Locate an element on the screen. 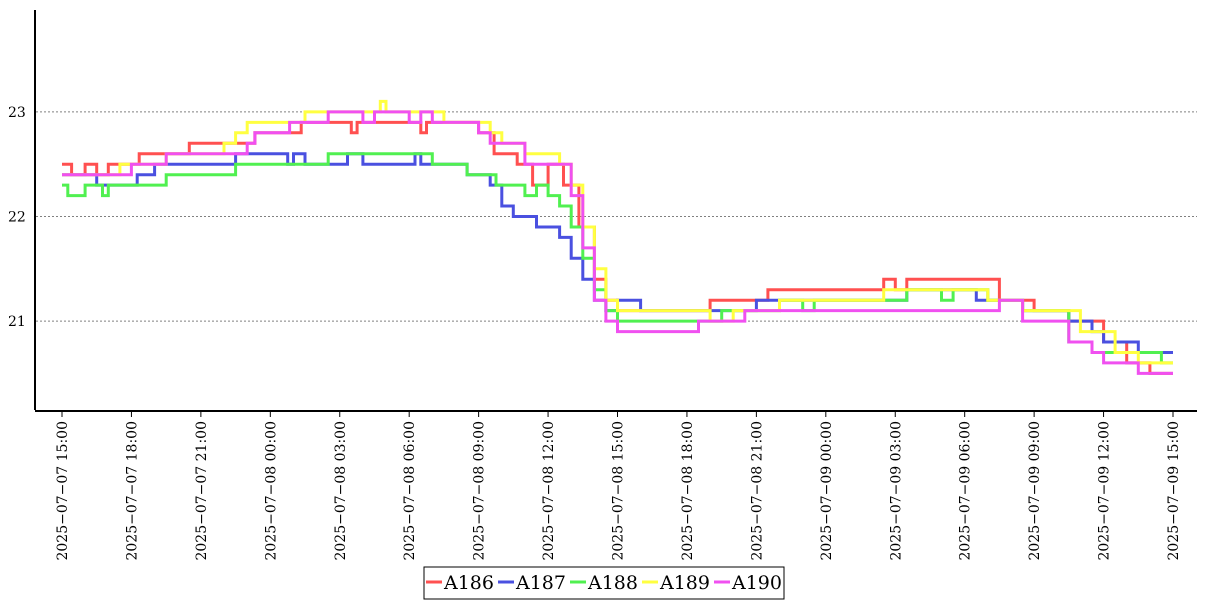 Image resolution: width=1207 pixels, height=600 pixels. x-tick-label: 2025−07−09 03:00 is located at coordinates (896, 491).